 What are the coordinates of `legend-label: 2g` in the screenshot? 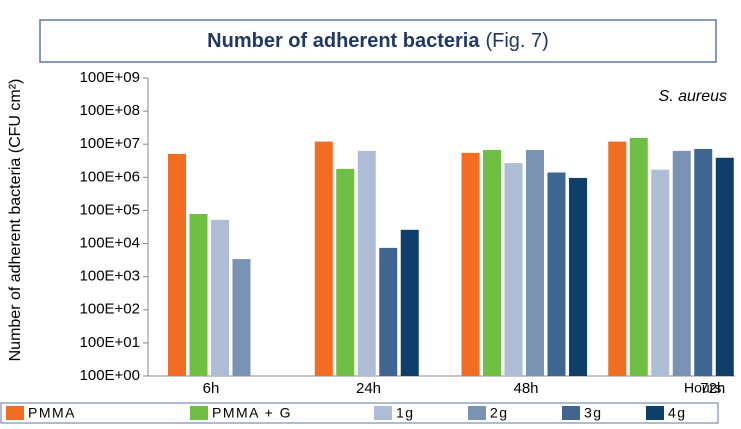 It's located at (499, 413).